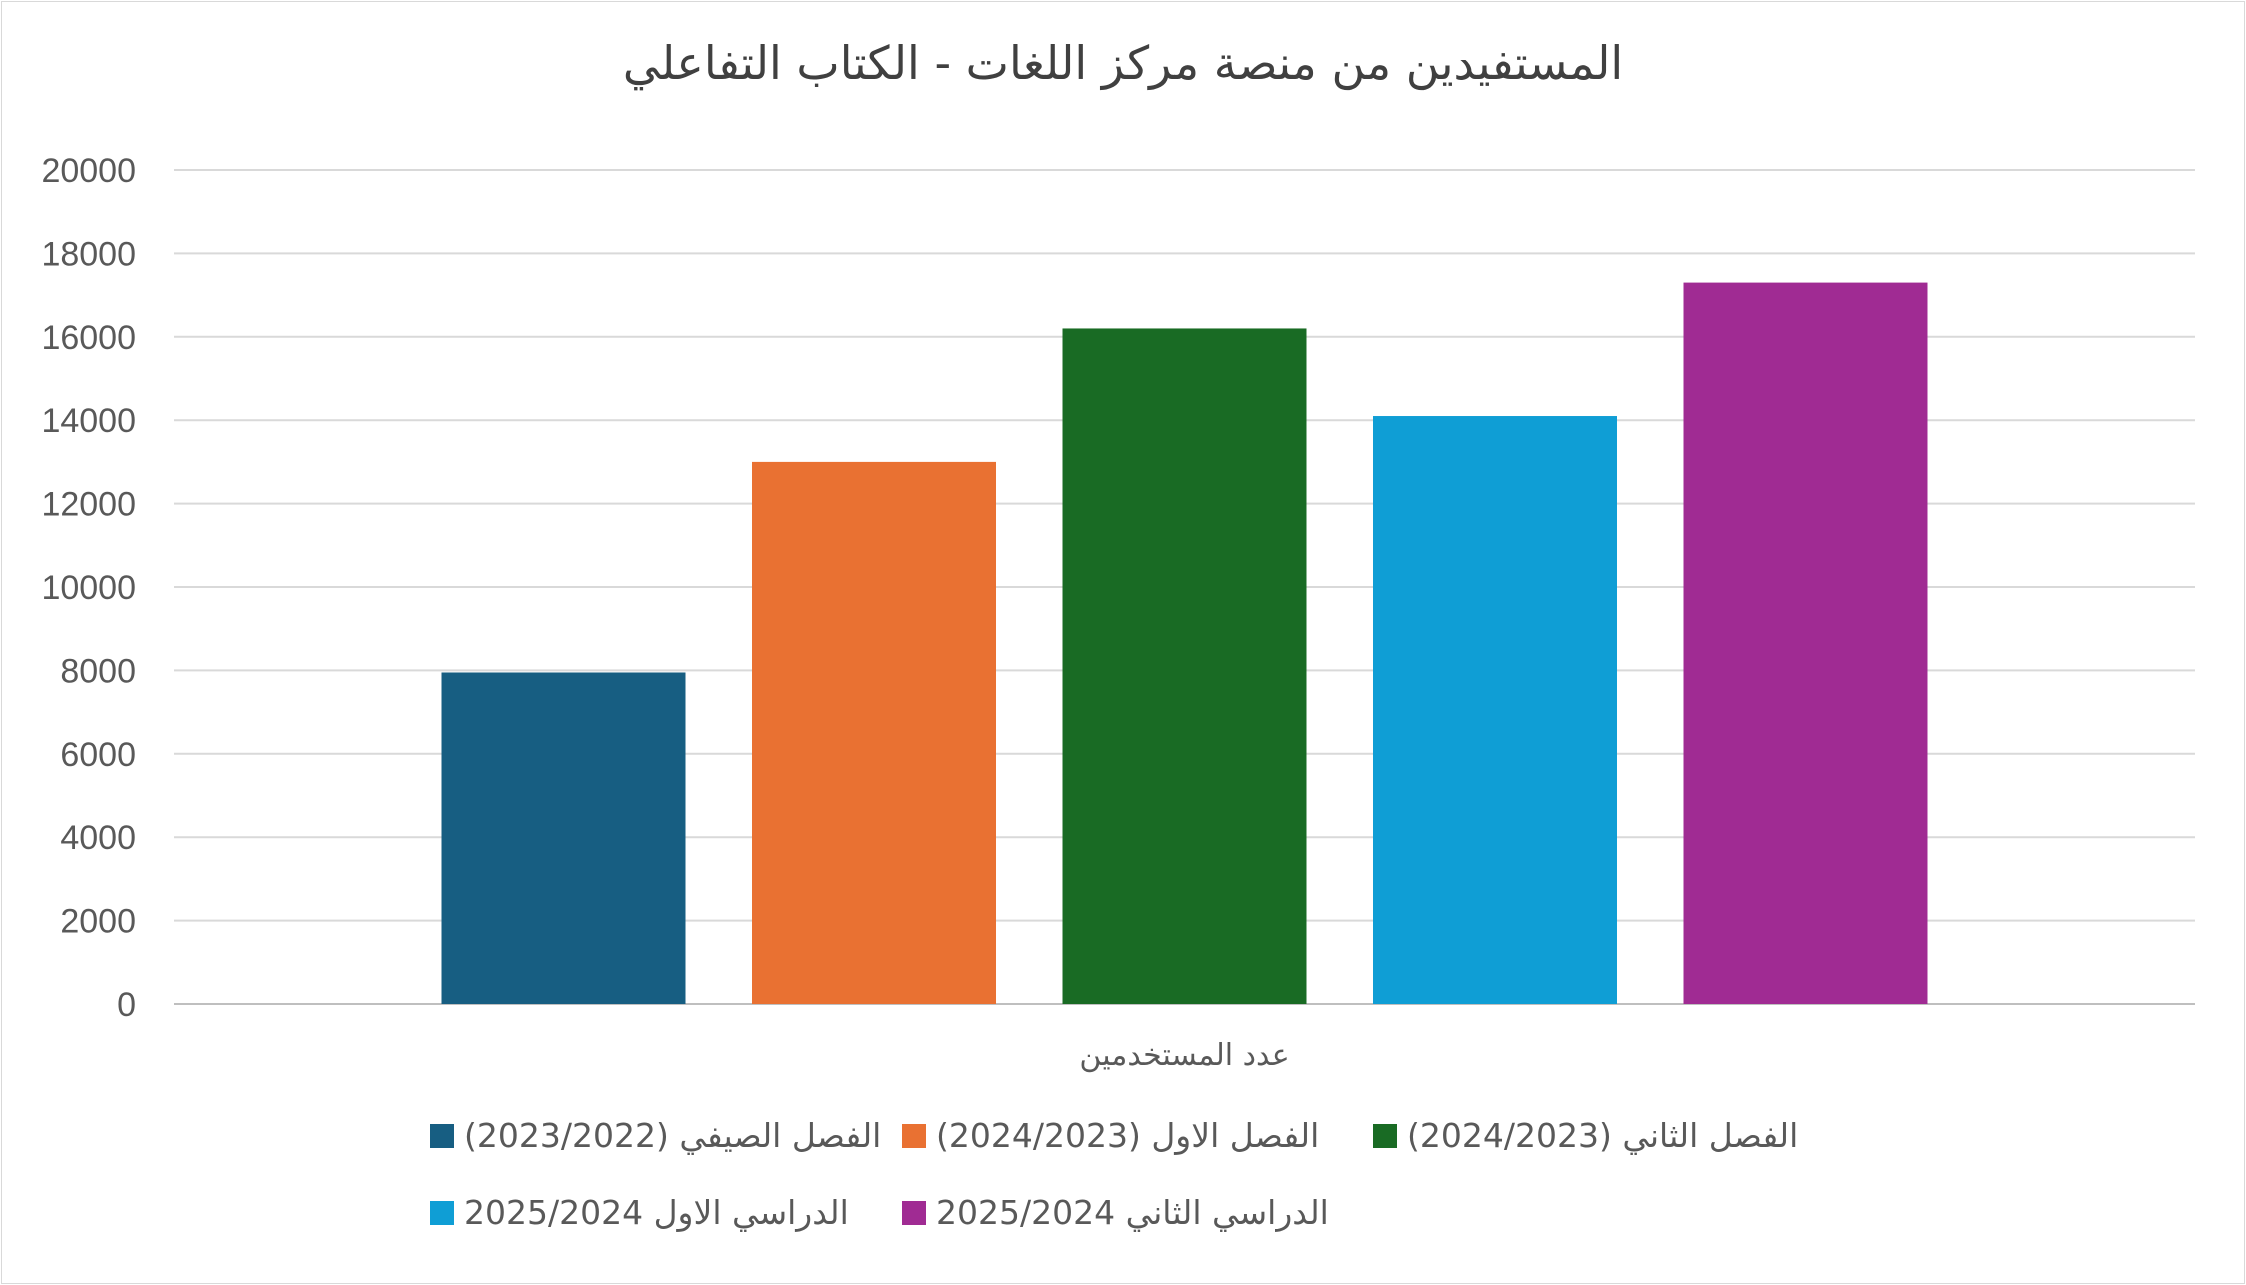  Describe the element at coordinates (1132, 1212) in the screenshot. I see `legend-label: الدراسي الثاني 2025/2024` at that location.